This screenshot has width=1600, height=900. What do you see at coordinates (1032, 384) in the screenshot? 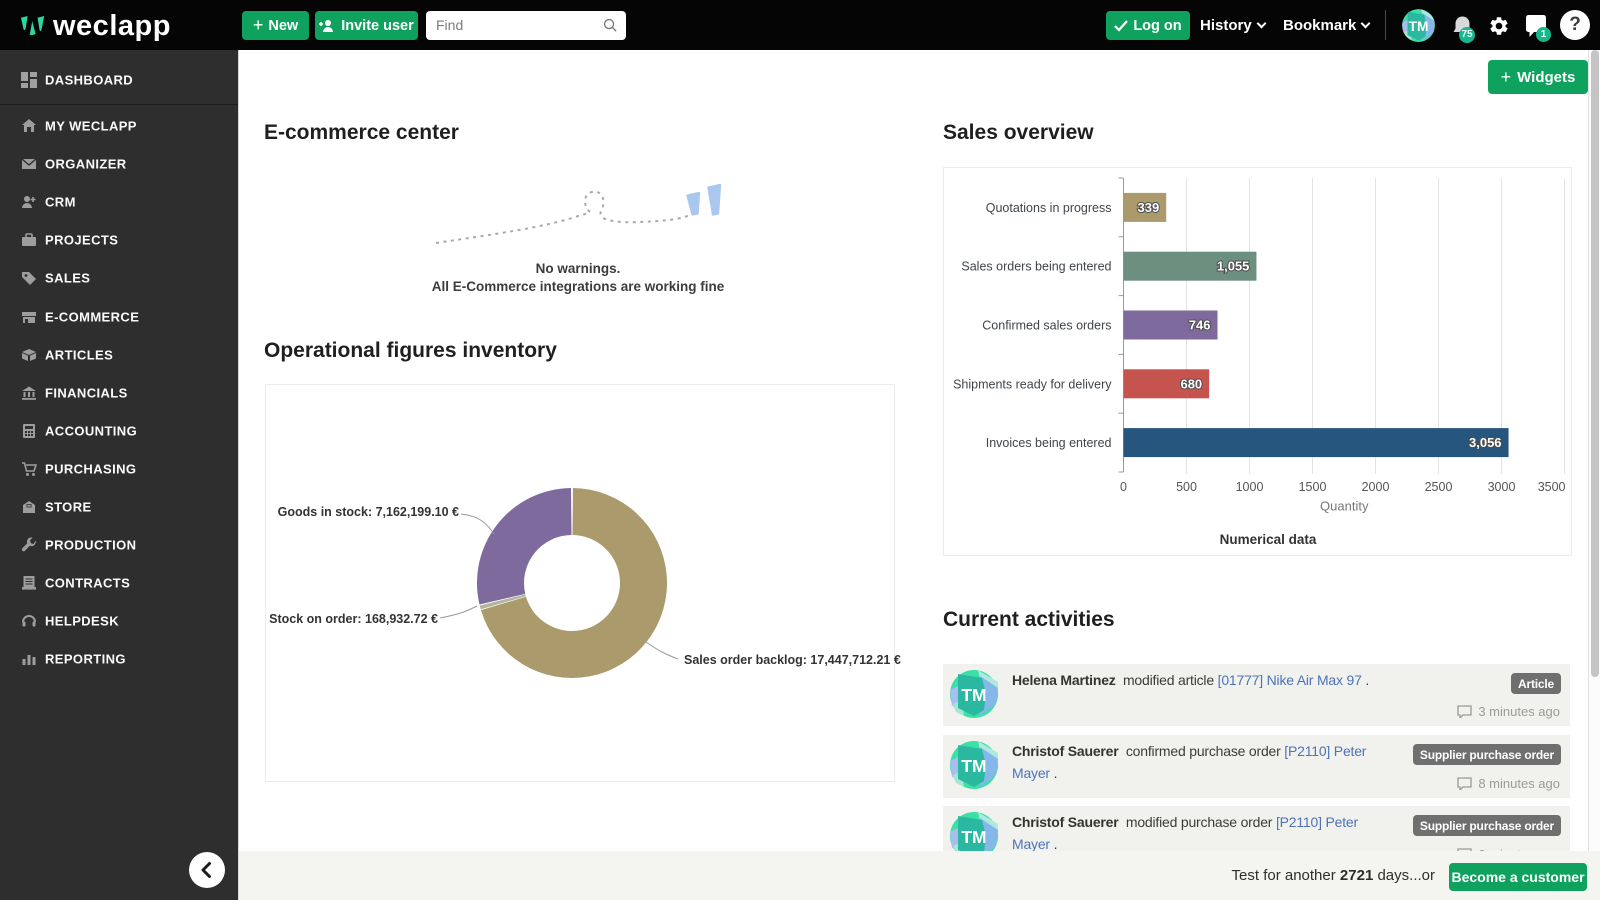
I see `svg-text: Shipments ready for delivery` at bounding box center [1032, 384].